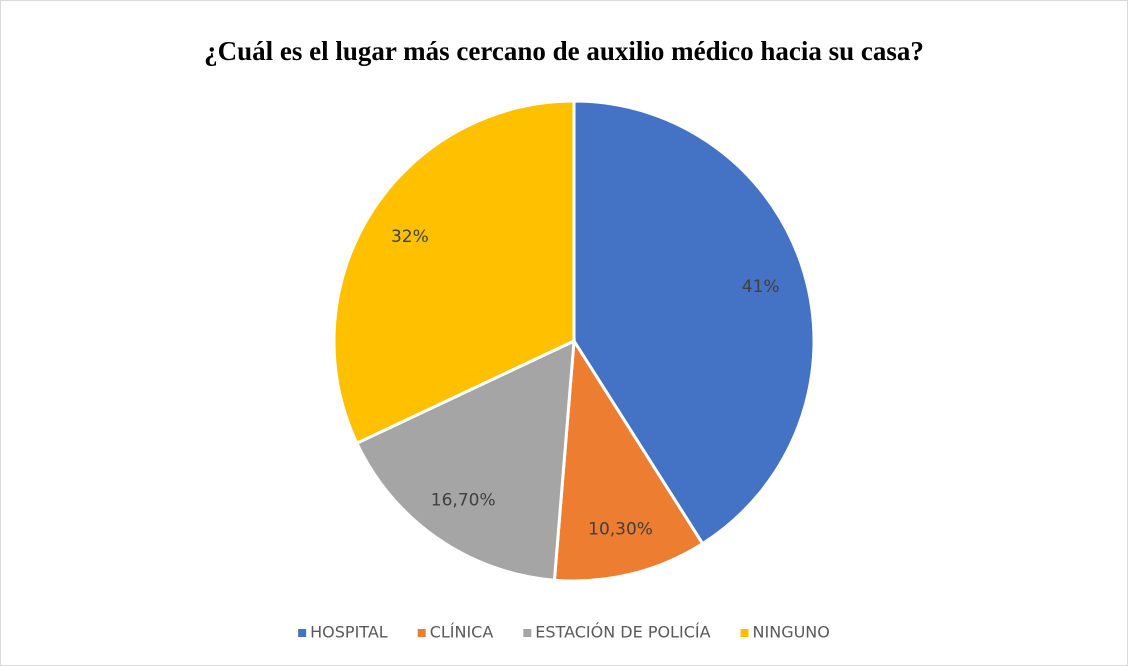  Describe the element at coordinates (410, 237) in the screenshot. I see `data-label: 32%` at that location.